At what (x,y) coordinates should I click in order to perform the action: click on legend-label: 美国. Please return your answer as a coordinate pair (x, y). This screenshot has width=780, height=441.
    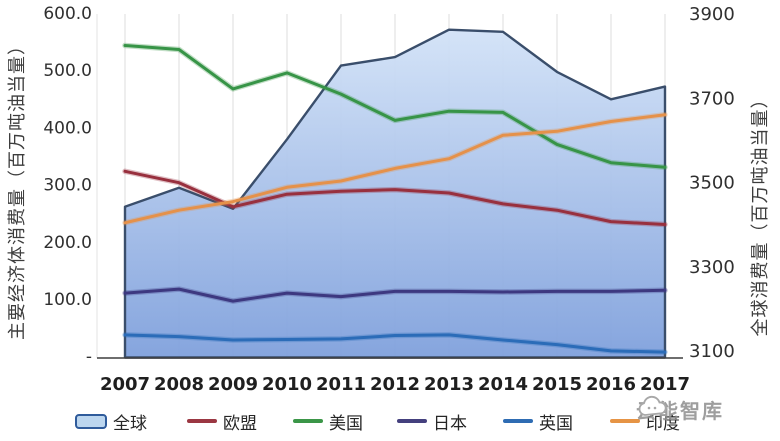
    Looking at the image, I should click on (346, 423).